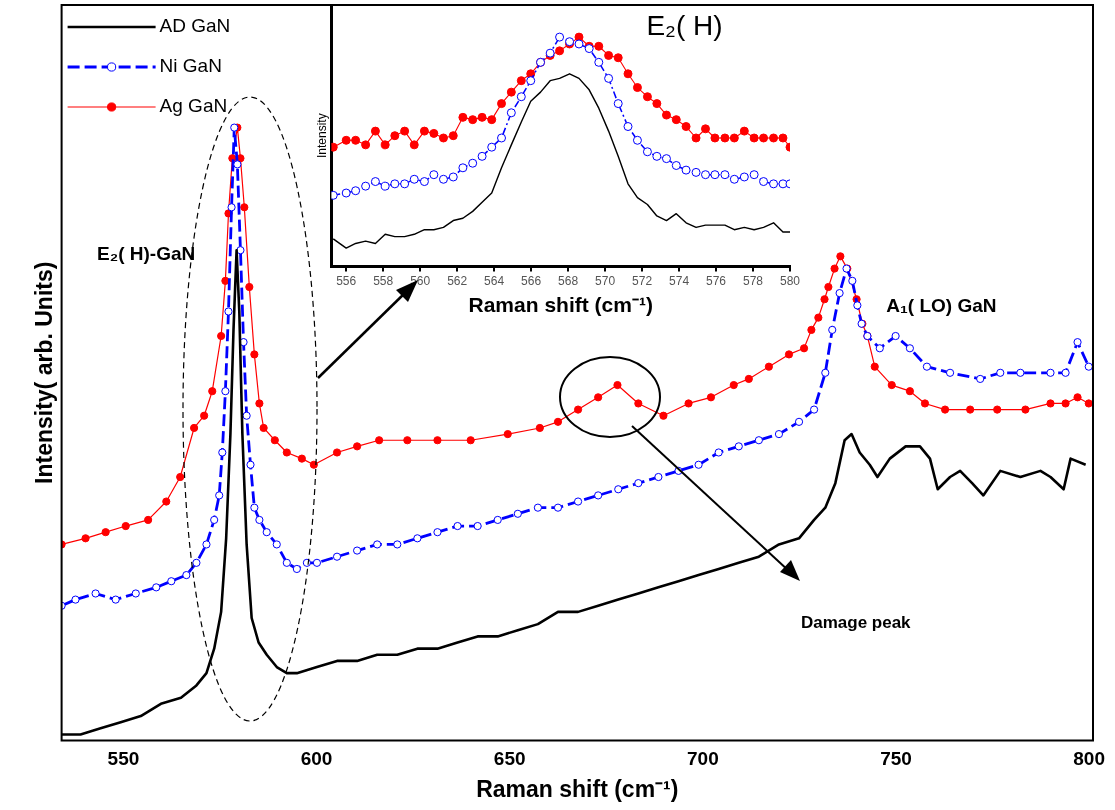 The image size is (1115, 810). Describe the element at coordinates (941, 305) in the screenshot. I see `annotation: A₁( LO) GaN` at that location.